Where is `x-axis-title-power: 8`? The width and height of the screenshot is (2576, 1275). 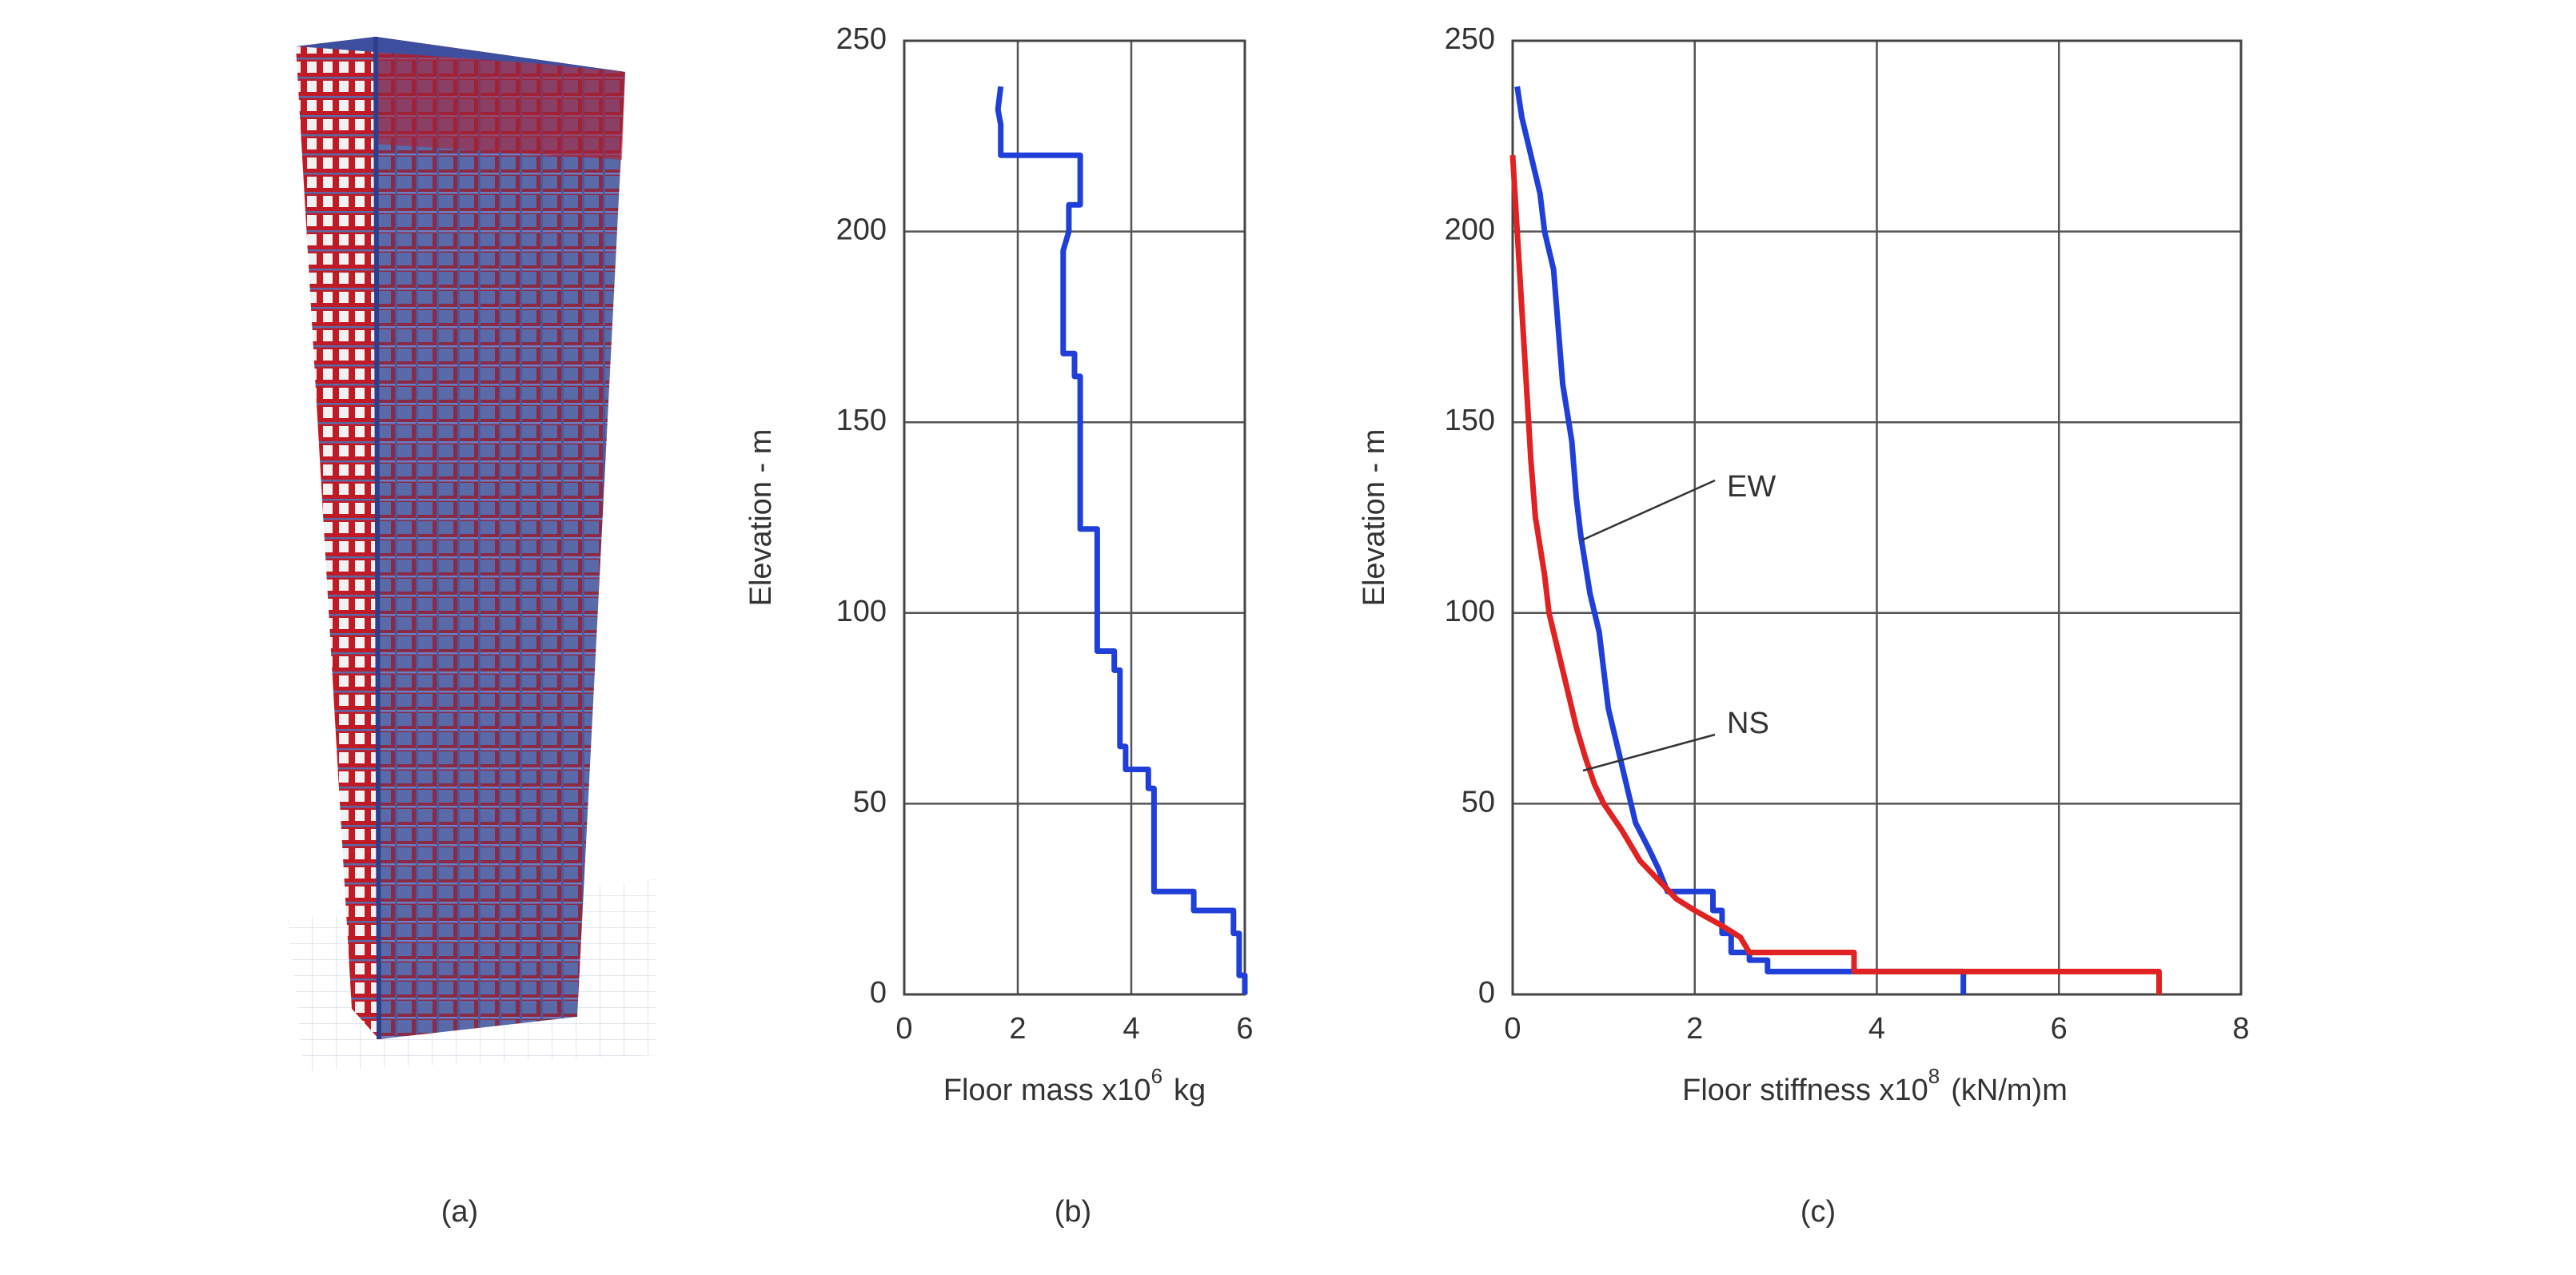 x-axis-title-power: 8 is located at coordinates (1934, 1076).